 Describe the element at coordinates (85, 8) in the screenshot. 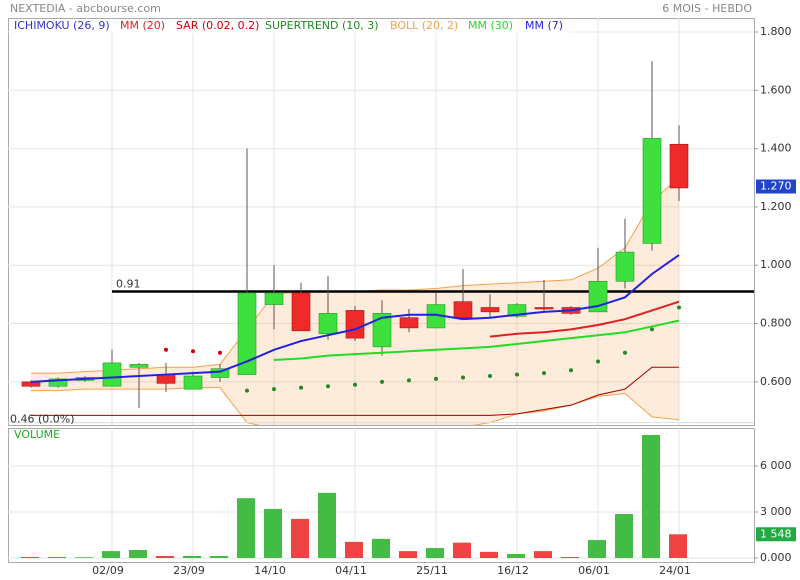

I see `page-title: NEXTEDIA - abcbourse.com` at that location.